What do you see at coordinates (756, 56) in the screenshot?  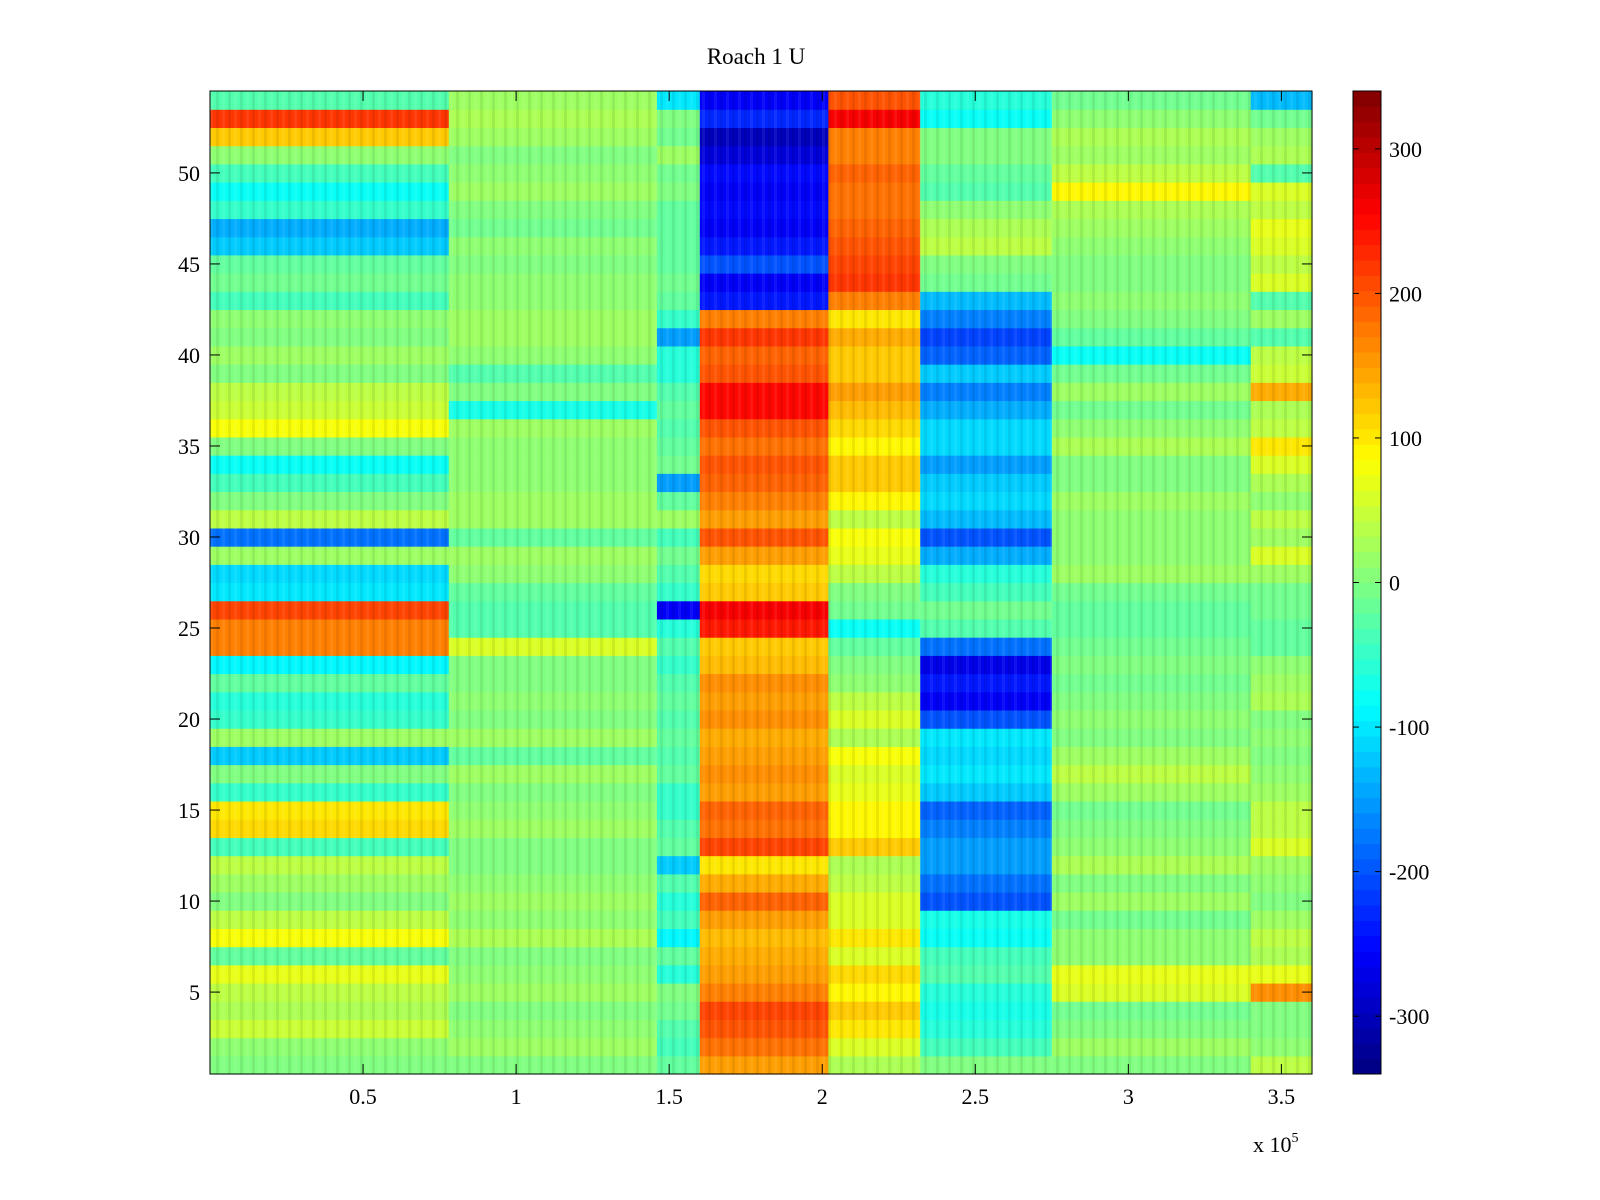 I see `chart-title: Roach 1 U` at bounding box center [756, 56].